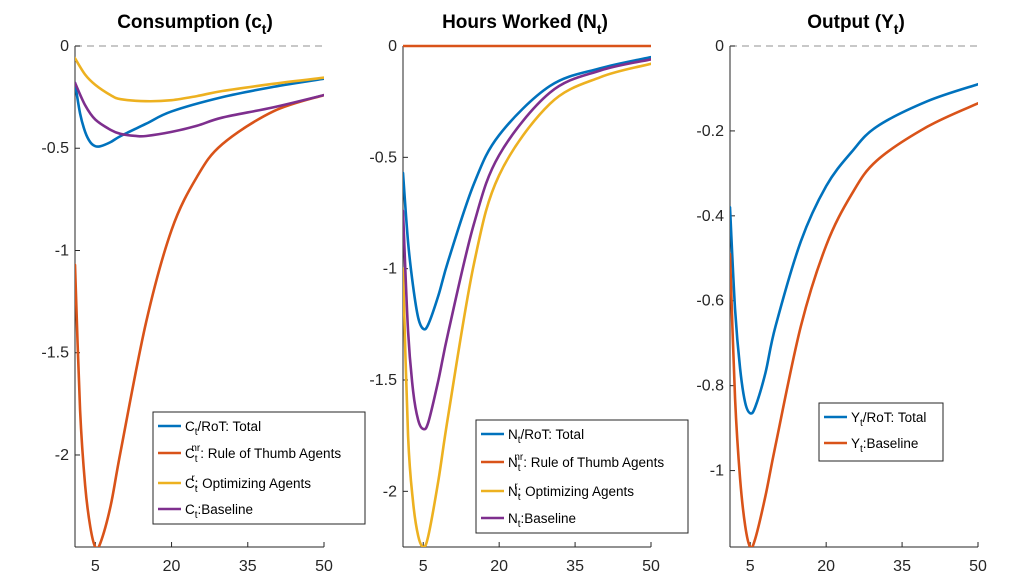 The width and height of the screenshot is (1024, 588). I want to click on y-tick-label: -0.8, so click(710, 386).